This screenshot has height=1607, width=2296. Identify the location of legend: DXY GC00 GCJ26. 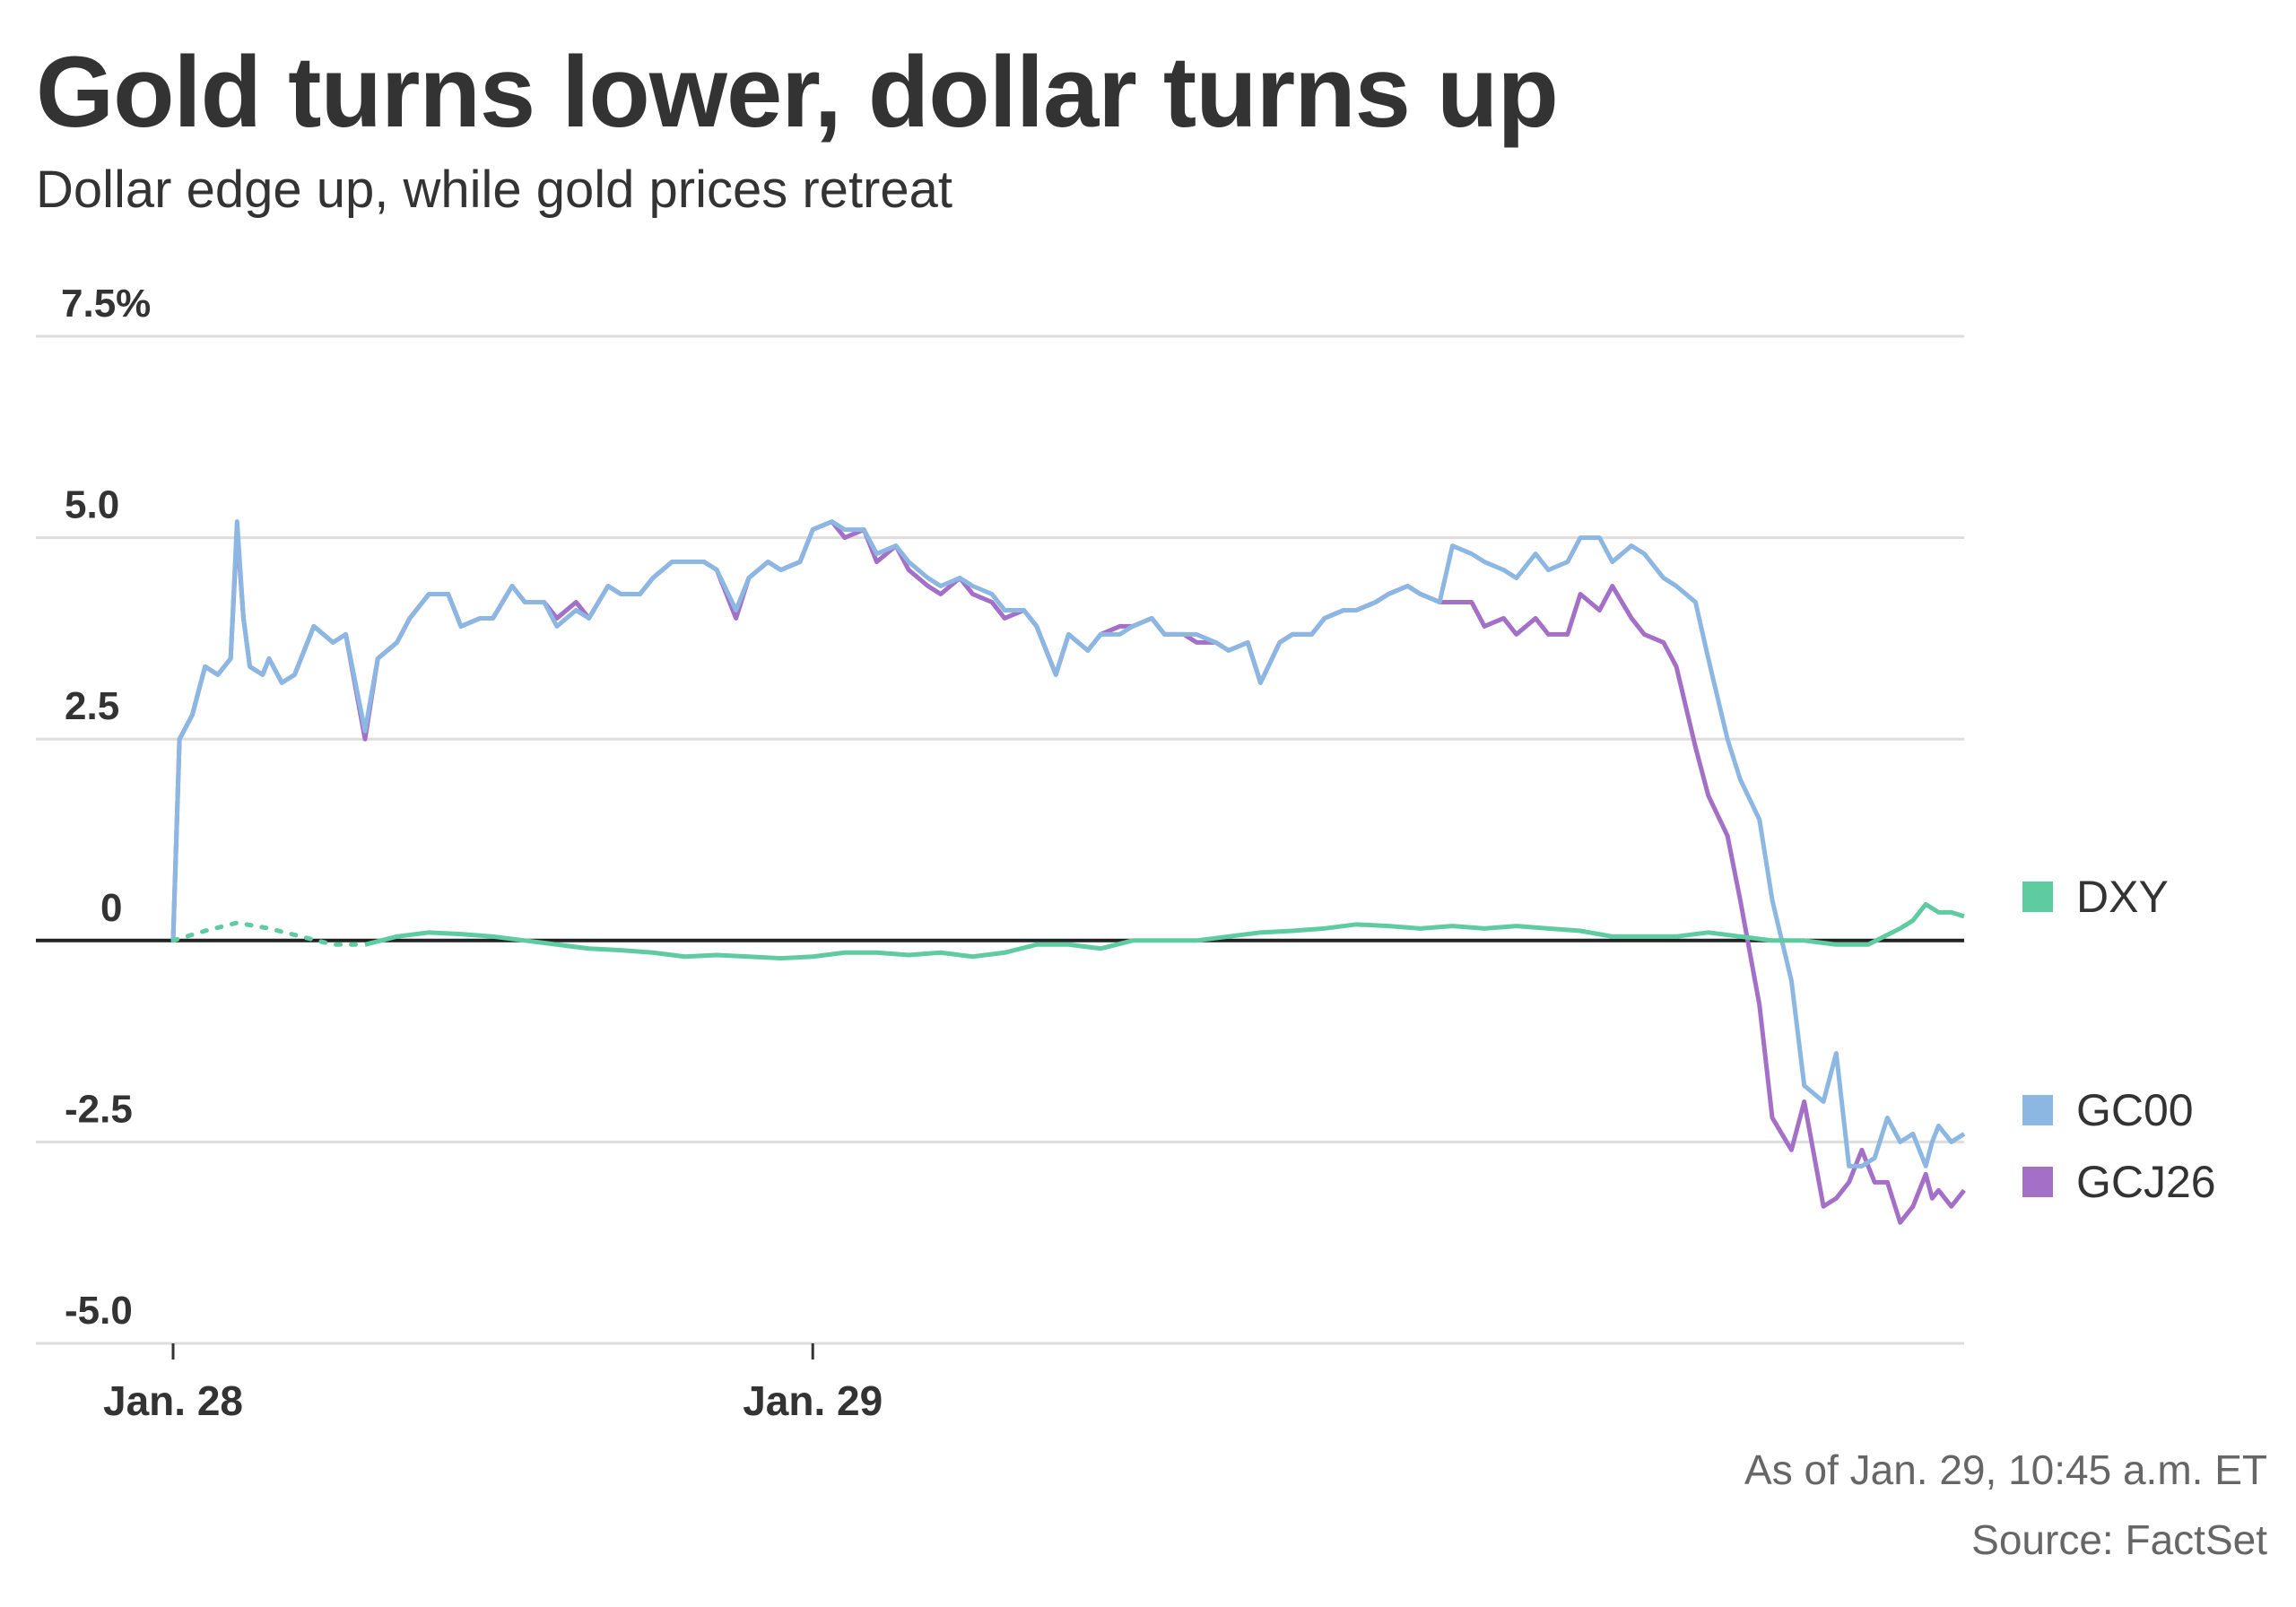
(2119, 1039).